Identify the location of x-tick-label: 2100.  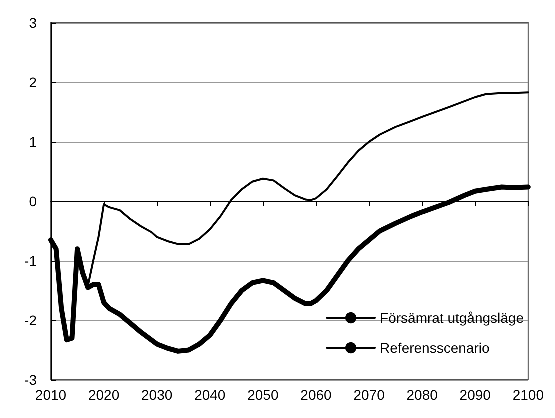
(528, 395).